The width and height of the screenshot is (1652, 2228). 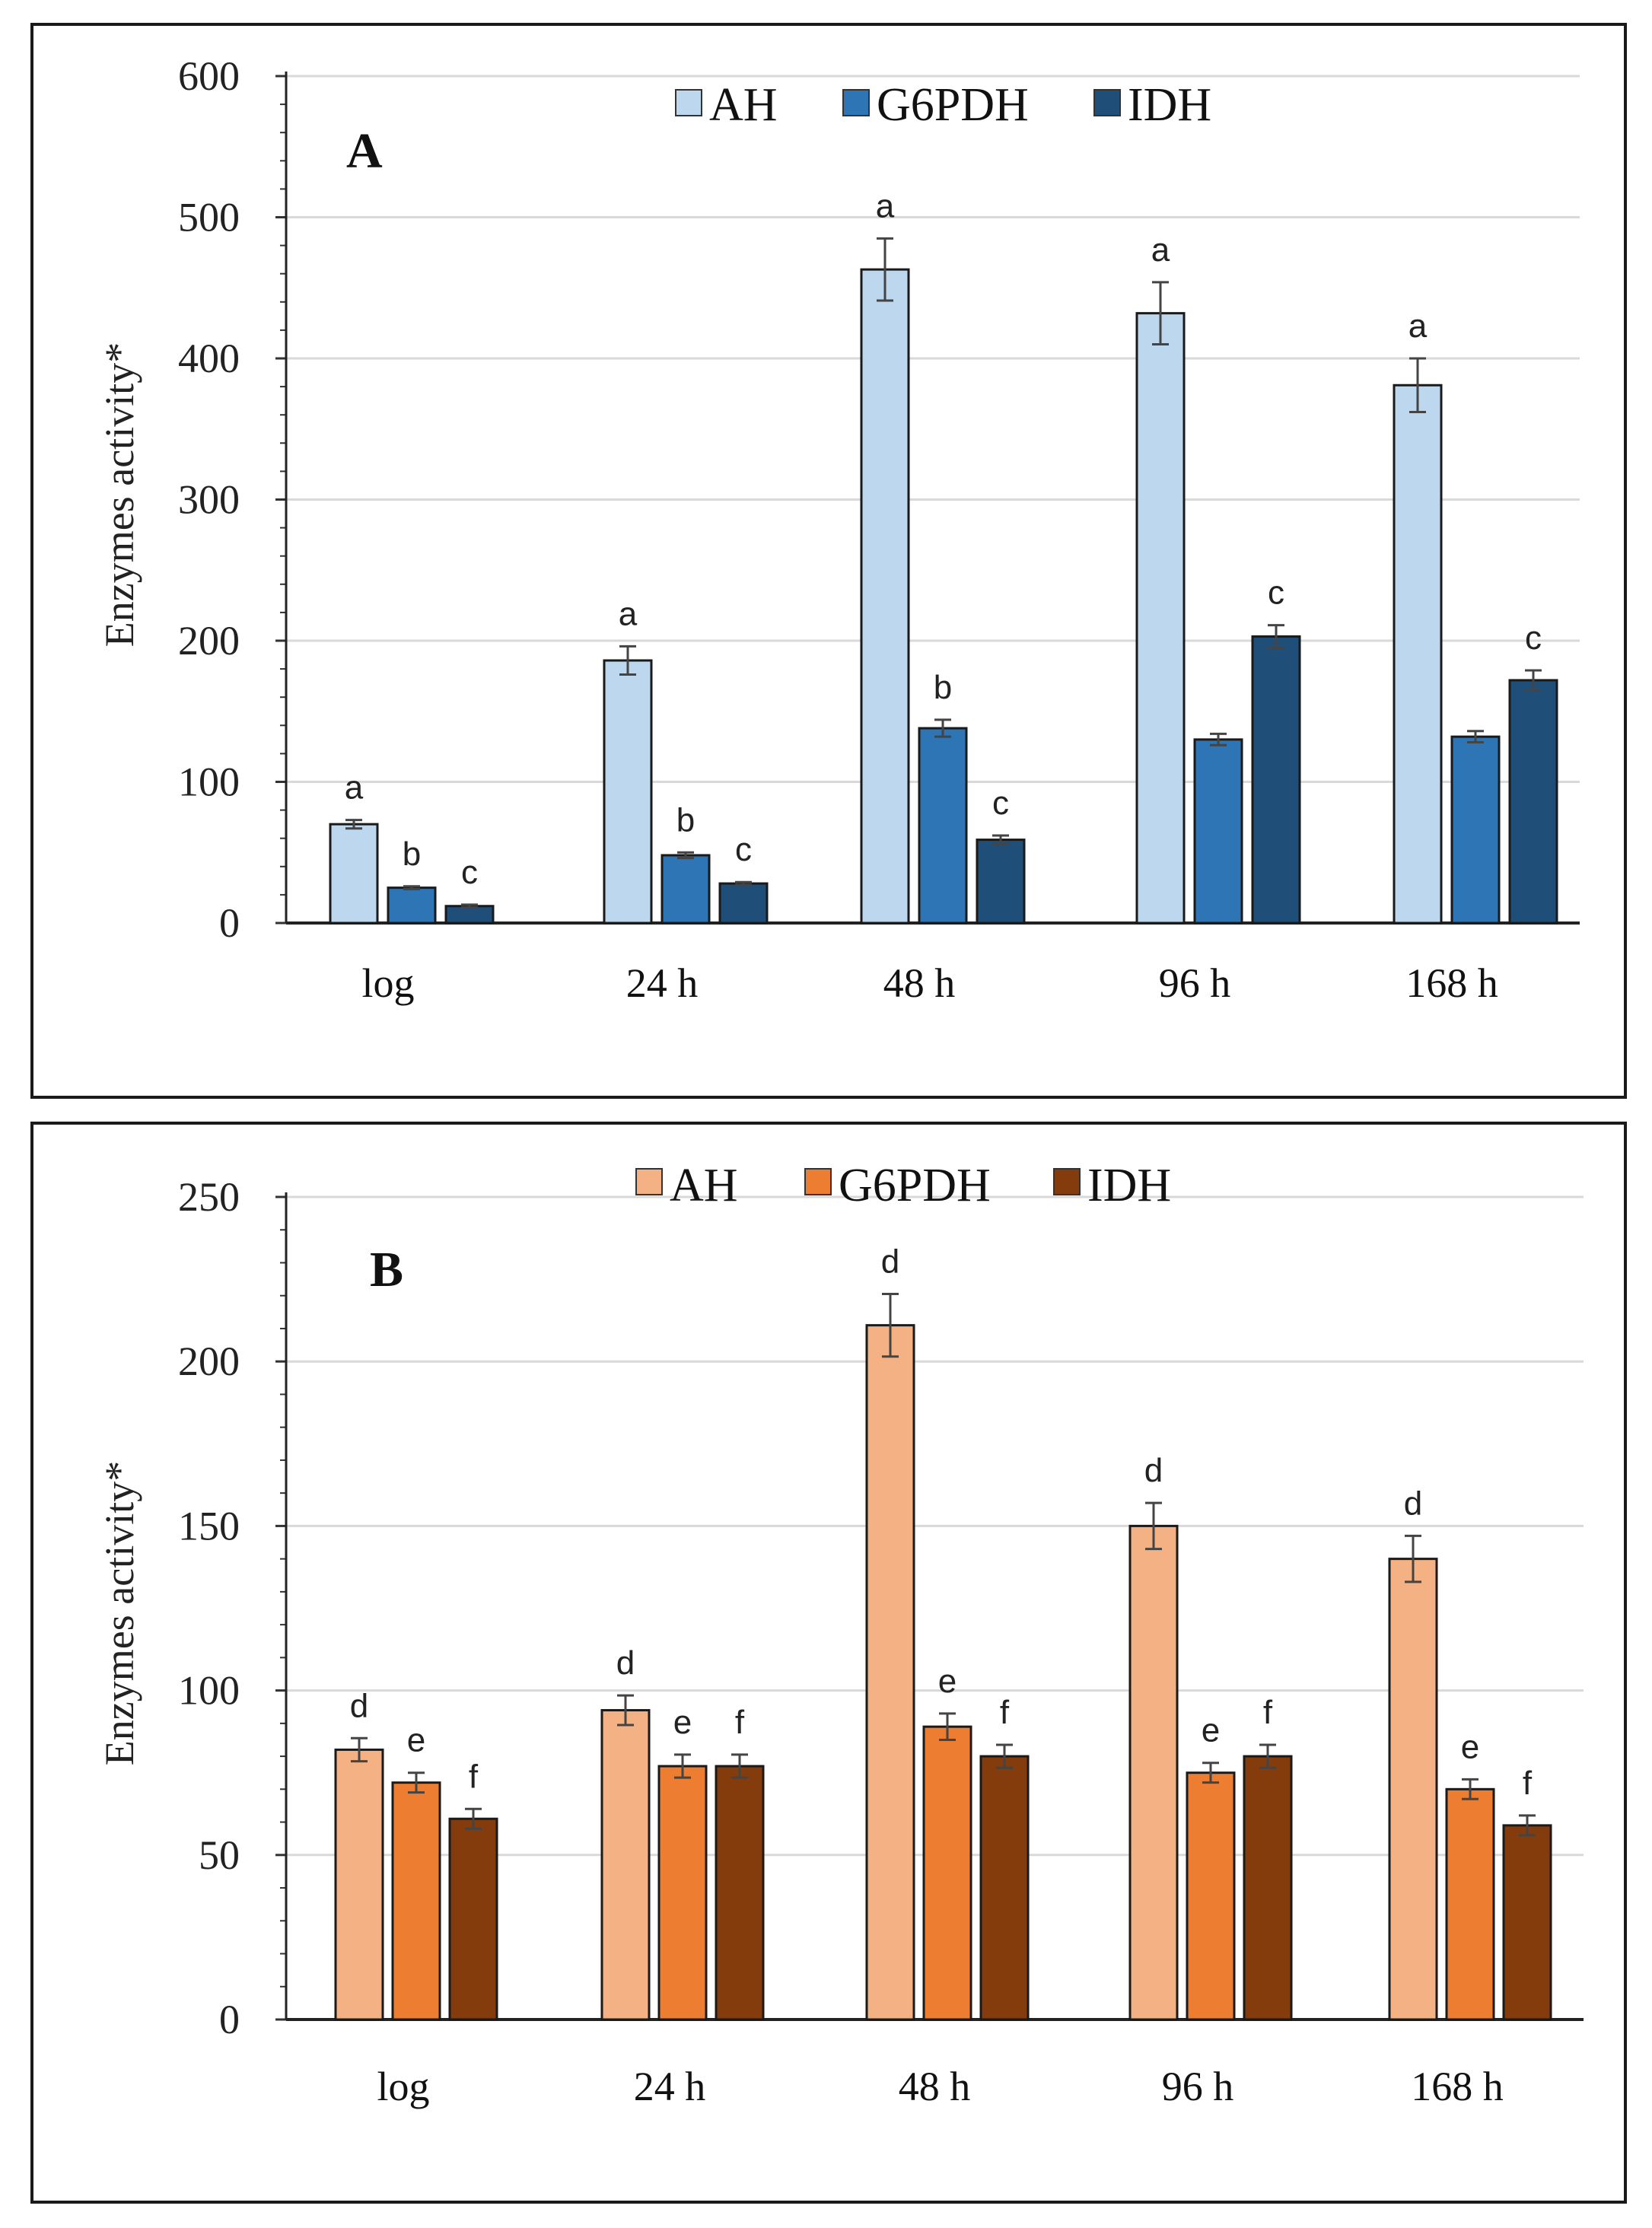 What do you see at coordinates (364, 151) in the screenshot?
I see `panel-label: A` at bounding box center [364, 151].